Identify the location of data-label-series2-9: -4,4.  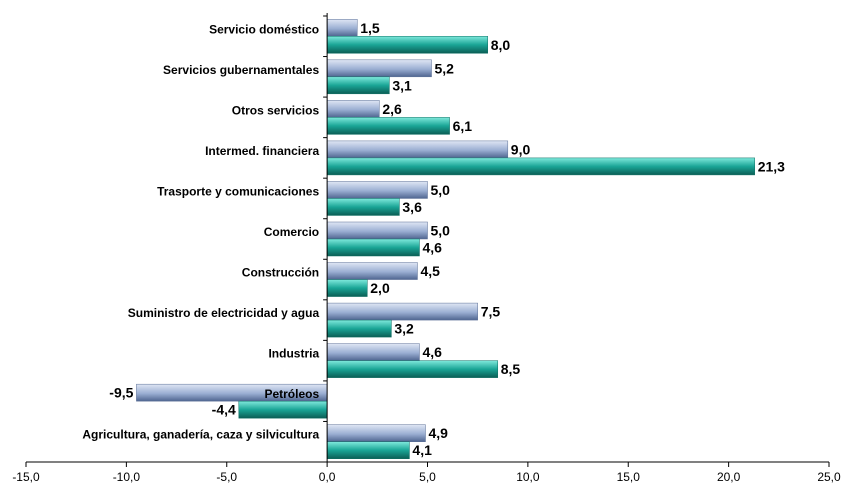
(224, 410).